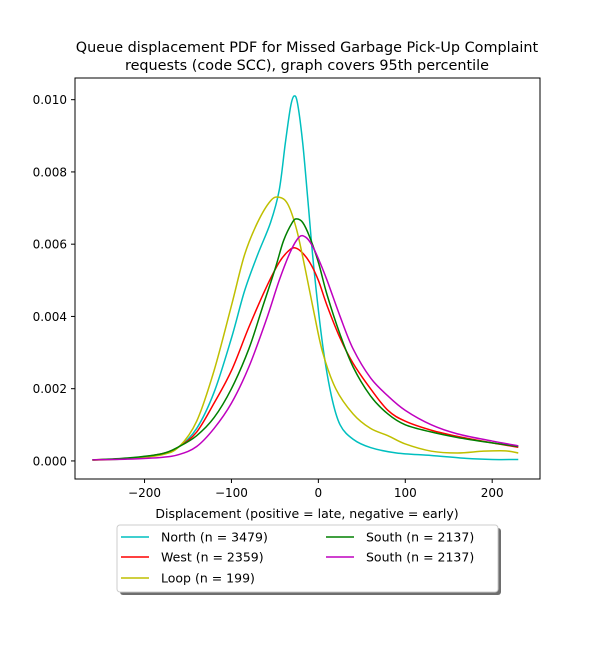  What do you see at coordinates (50, 100) in the screenshot?
I see `y-tick-label: 0.010` at bounding box center [50, 100].